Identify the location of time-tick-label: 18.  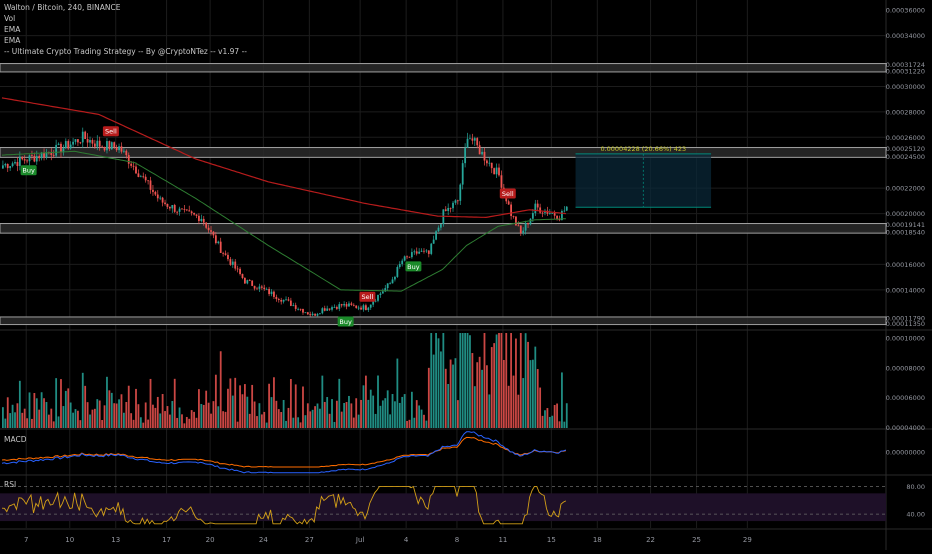
(597, 540).